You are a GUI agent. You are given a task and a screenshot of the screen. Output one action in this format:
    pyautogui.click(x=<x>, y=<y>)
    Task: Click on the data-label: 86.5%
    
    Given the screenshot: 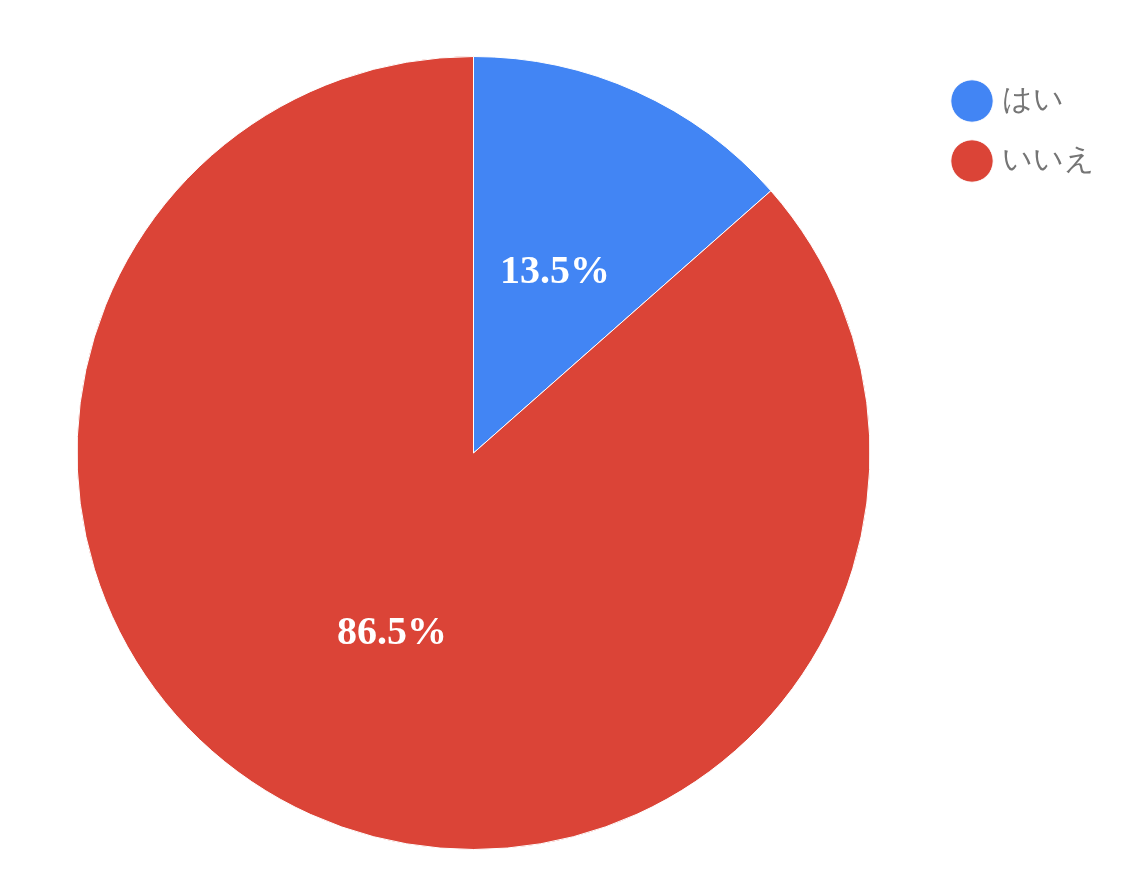 What is the action you would take?
    pyautogui.click(x=391, y=631)
    